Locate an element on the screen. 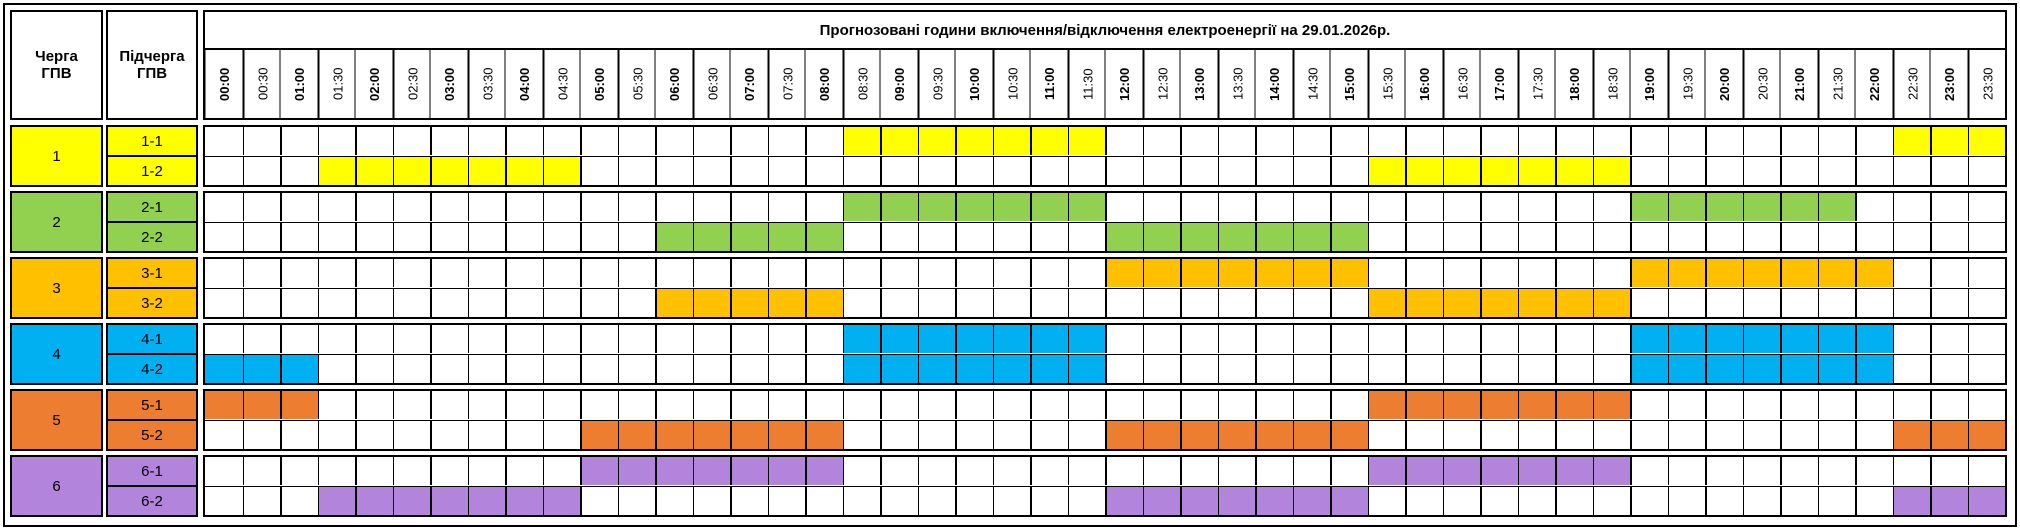  time-label: 06:00 is located at coordinates (674, 84).